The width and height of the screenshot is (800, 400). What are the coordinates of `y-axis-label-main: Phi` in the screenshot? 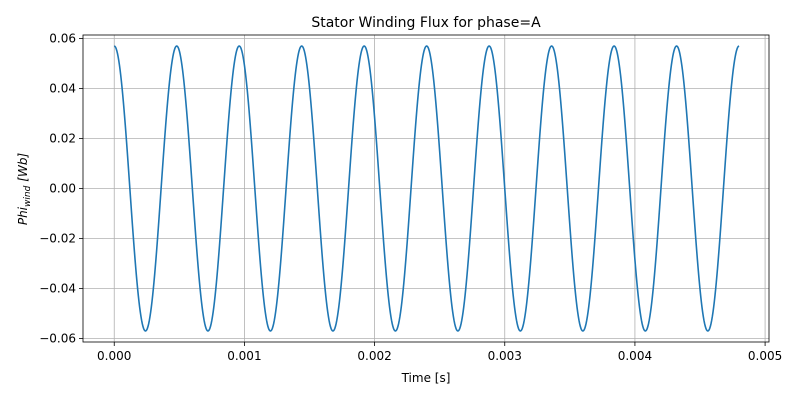 It's located at (23, 215).